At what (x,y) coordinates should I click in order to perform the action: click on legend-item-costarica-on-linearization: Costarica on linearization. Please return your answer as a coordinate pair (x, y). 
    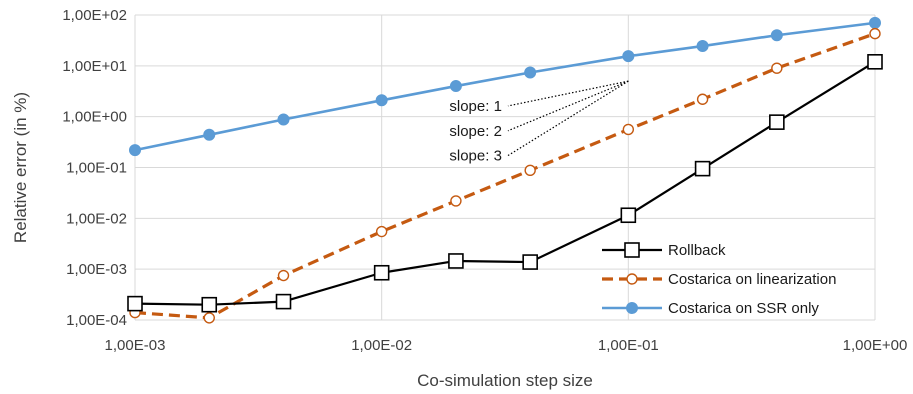
    Looking at the image, I should click on (719, 279).